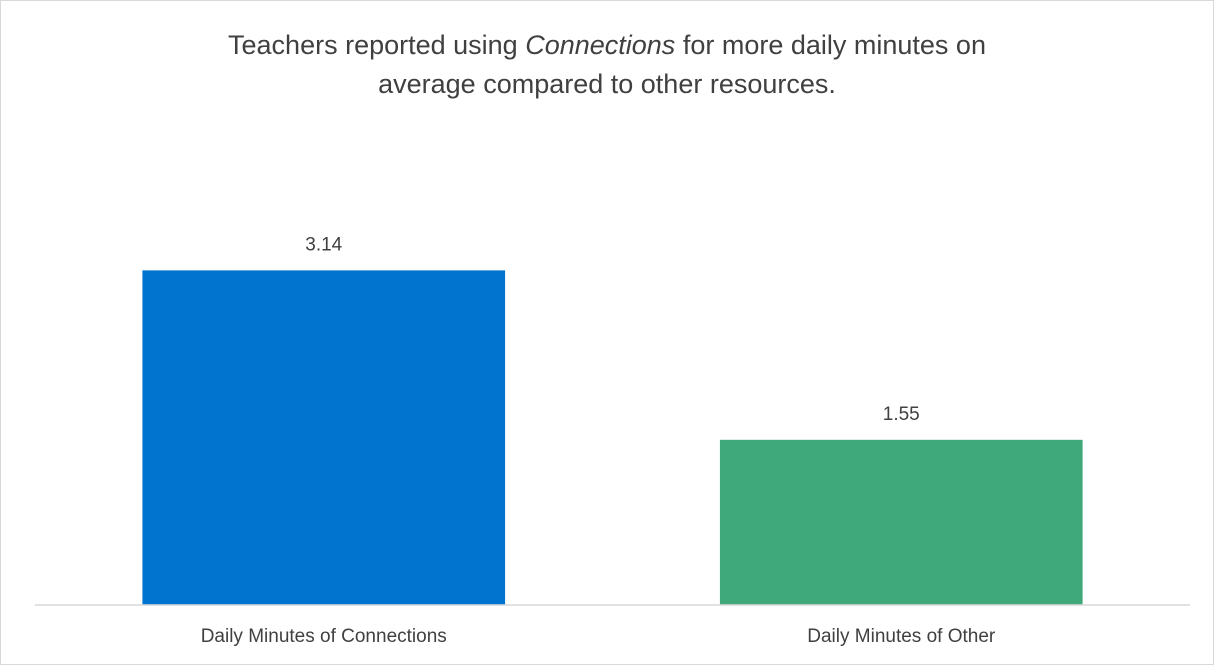 The width and height of the screenshot is (1215, 666). Describe the element at coordinates (373, 45) in the screenshot. I see `title-run: Teachers reported using` at that location.